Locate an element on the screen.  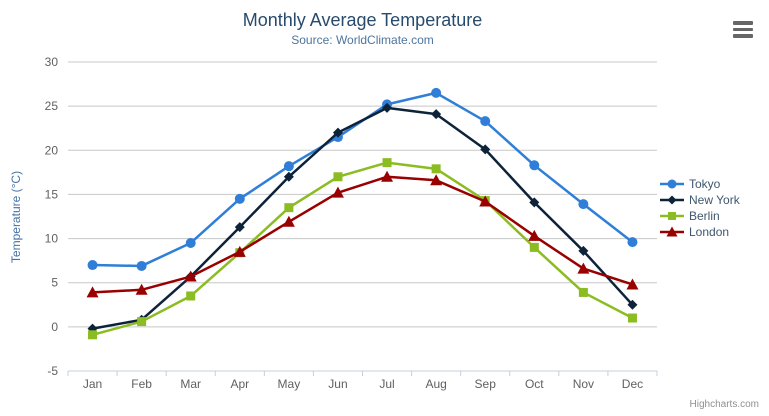
y-axis-label: 25 is located at coordinates (52, 106).